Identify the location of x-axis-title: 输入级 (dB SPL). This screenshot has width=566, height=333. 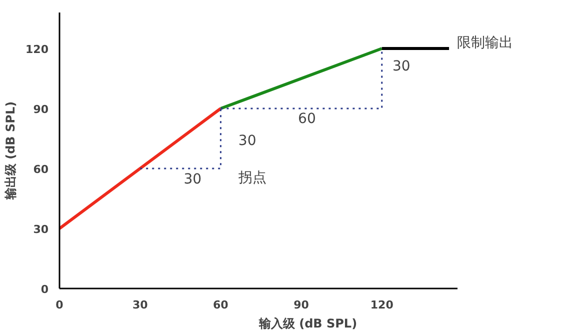
(308, 323).